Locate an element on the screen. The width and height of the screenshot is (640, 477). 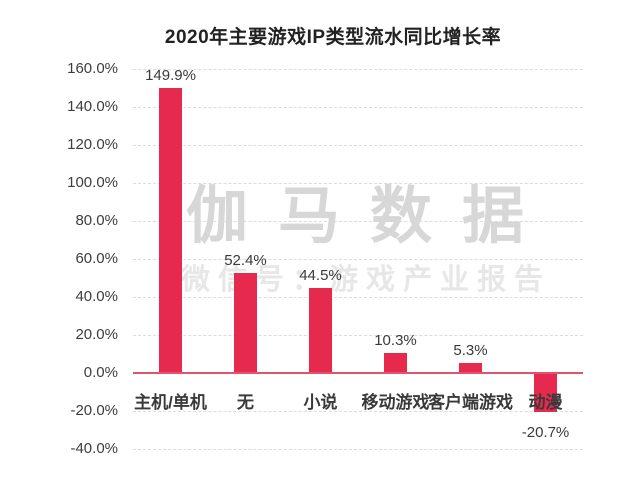
x-axis-category-label: 无 is located at coordinates (245, 402).